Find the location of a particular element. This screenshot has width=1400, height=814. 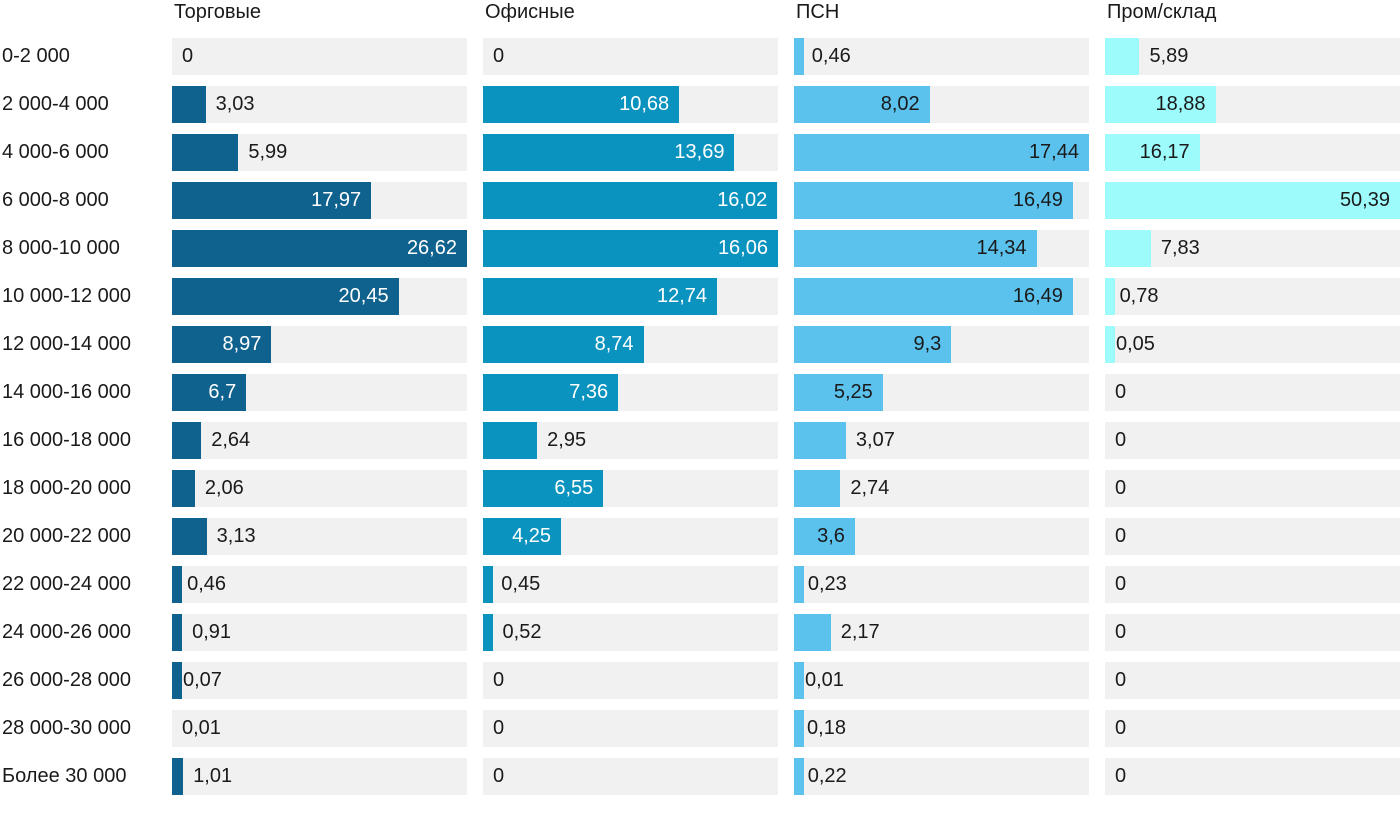

bar-track: 17,44 is located at coordinates (941, 152).